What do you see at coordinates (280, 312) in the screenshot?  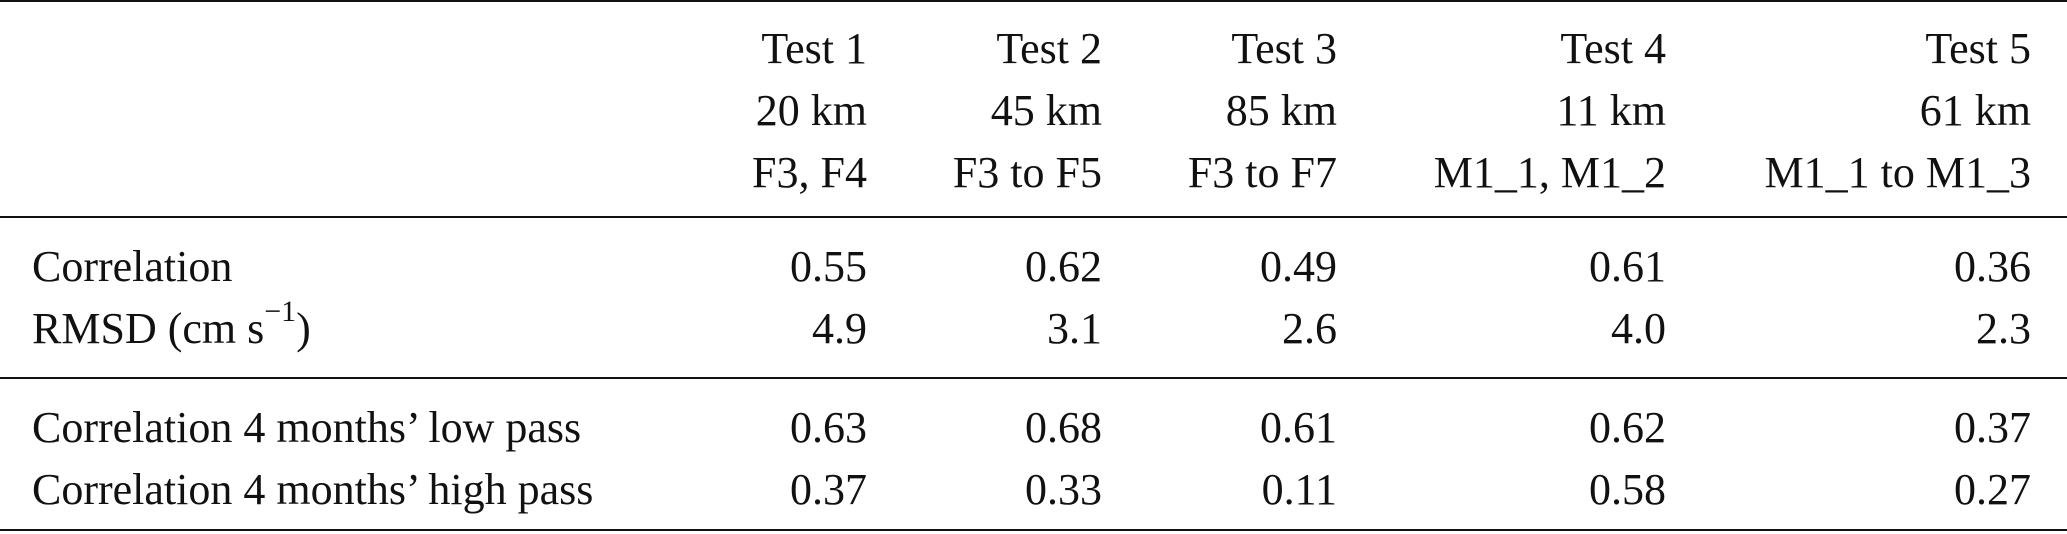 I see `unit-exponent: −1` at bounding box center [280, 312].